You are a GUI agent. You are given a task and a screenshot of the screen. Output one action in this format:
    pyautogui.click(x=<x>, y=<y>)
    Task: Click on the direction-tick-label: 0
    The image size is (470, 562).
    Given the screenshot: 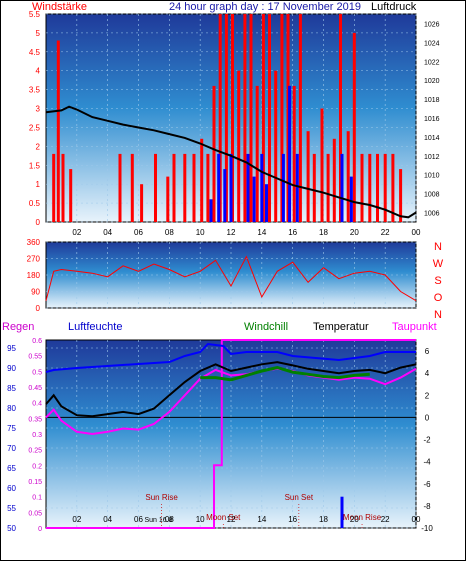 What is the action you would take?
    pyautogui.click(x=38, y=308)
    